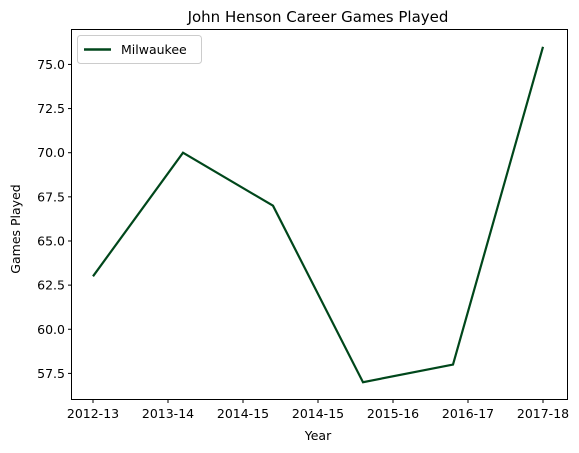  Describe the element at coordinates (468, 413) in the screenshot. I see `x-tick-label: 2016-17` at that location.